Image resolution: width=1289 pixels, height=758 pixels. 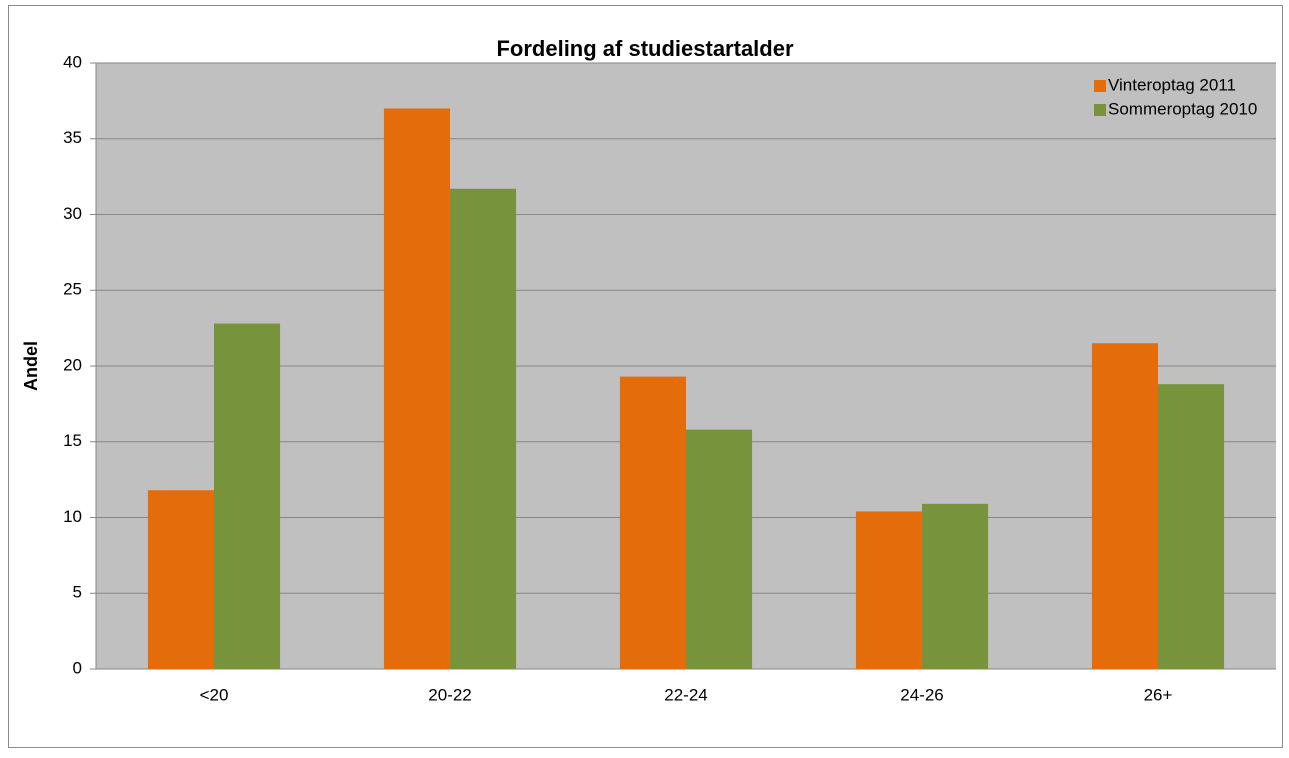 I want to click on legend-label: Sommeroptag 2010, so click(x=1182, y=108).